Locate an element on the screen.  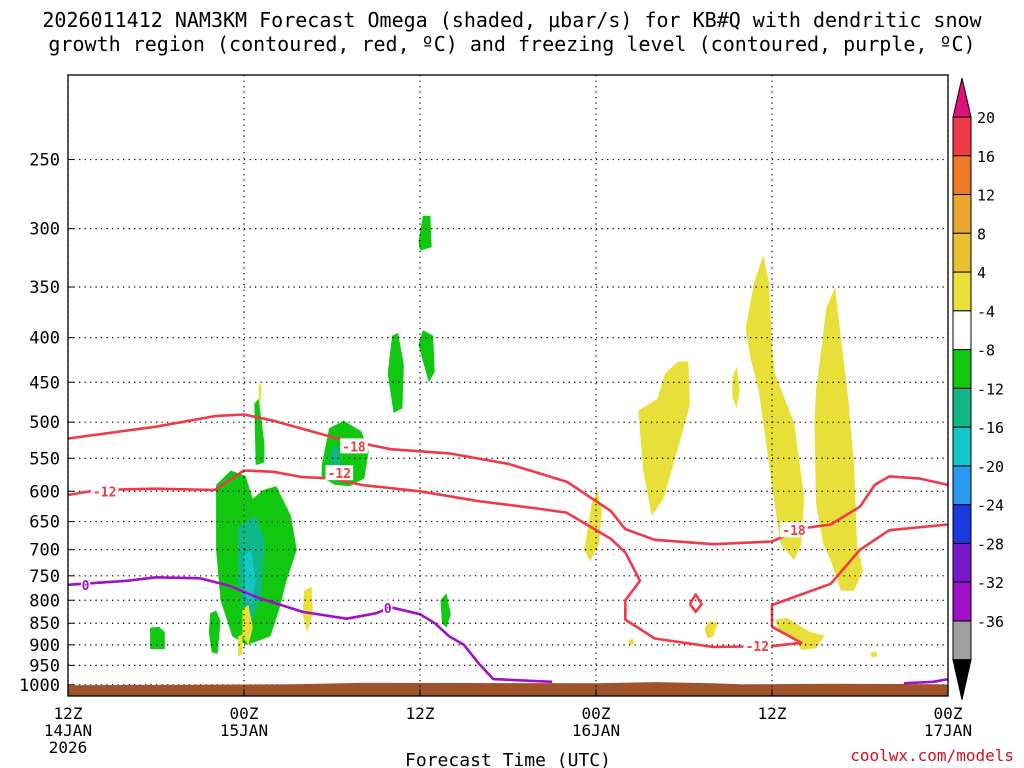
freezing-level-contour is located at coordinates (310, 629).